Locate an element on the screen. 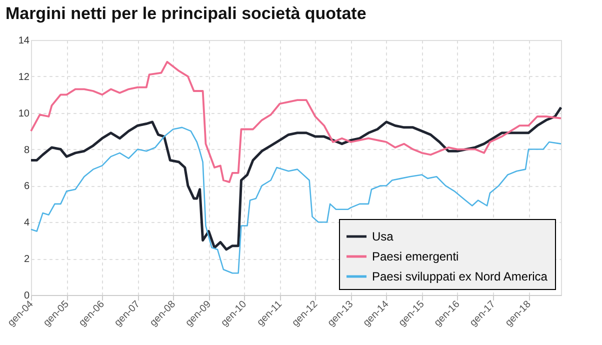  y-tick-label: 10 is located at coordinates (24, 114).